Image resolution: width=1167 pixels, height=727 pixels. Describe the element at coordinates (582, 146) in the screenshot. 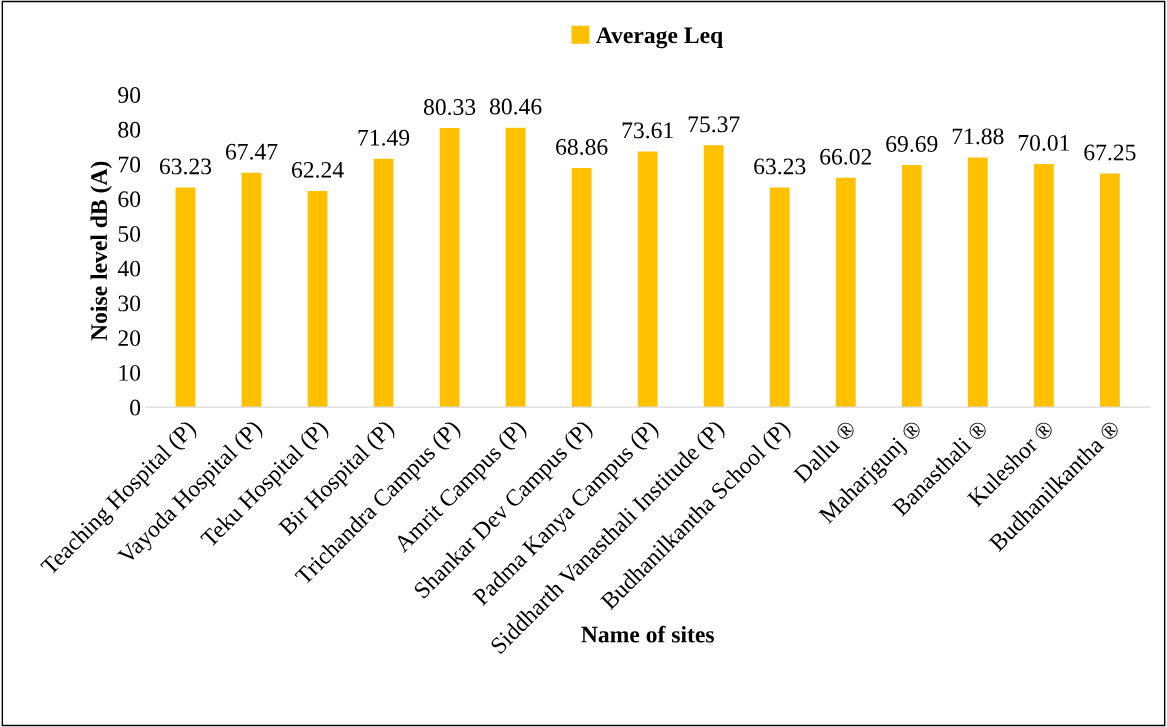

I see `data-label: 68.86` at that location.